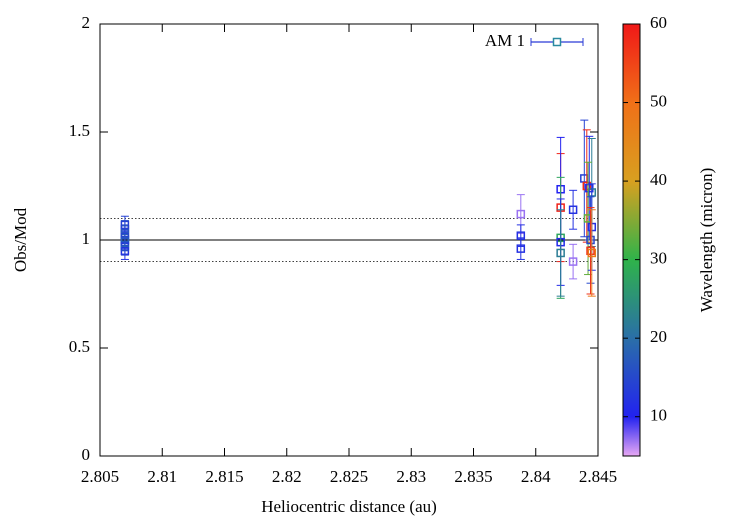 Image resolution: width=747 pixels, height=528 pixels. Describe the element at coordinates (411, 476) in the screenshot. I see `x-tick-label: 2.83` at that location.